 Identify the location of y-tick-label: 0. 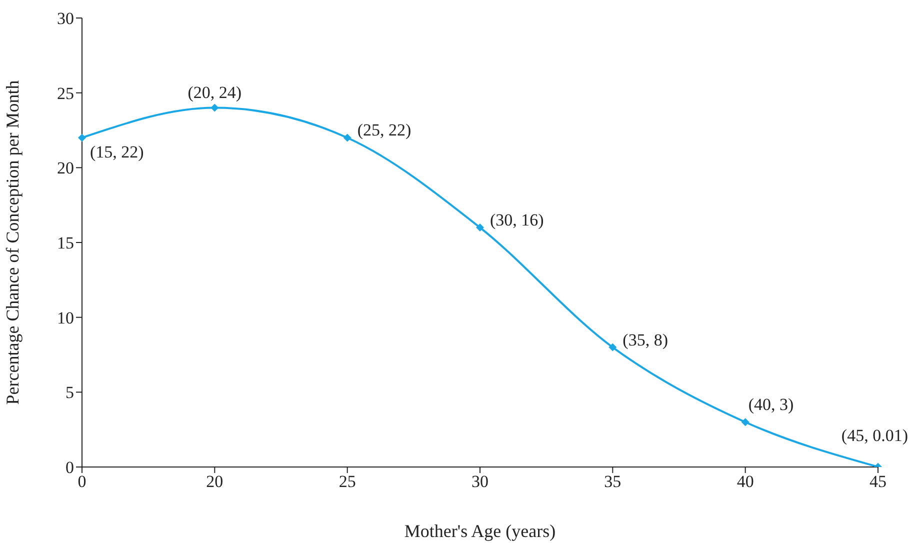
(70, 468).